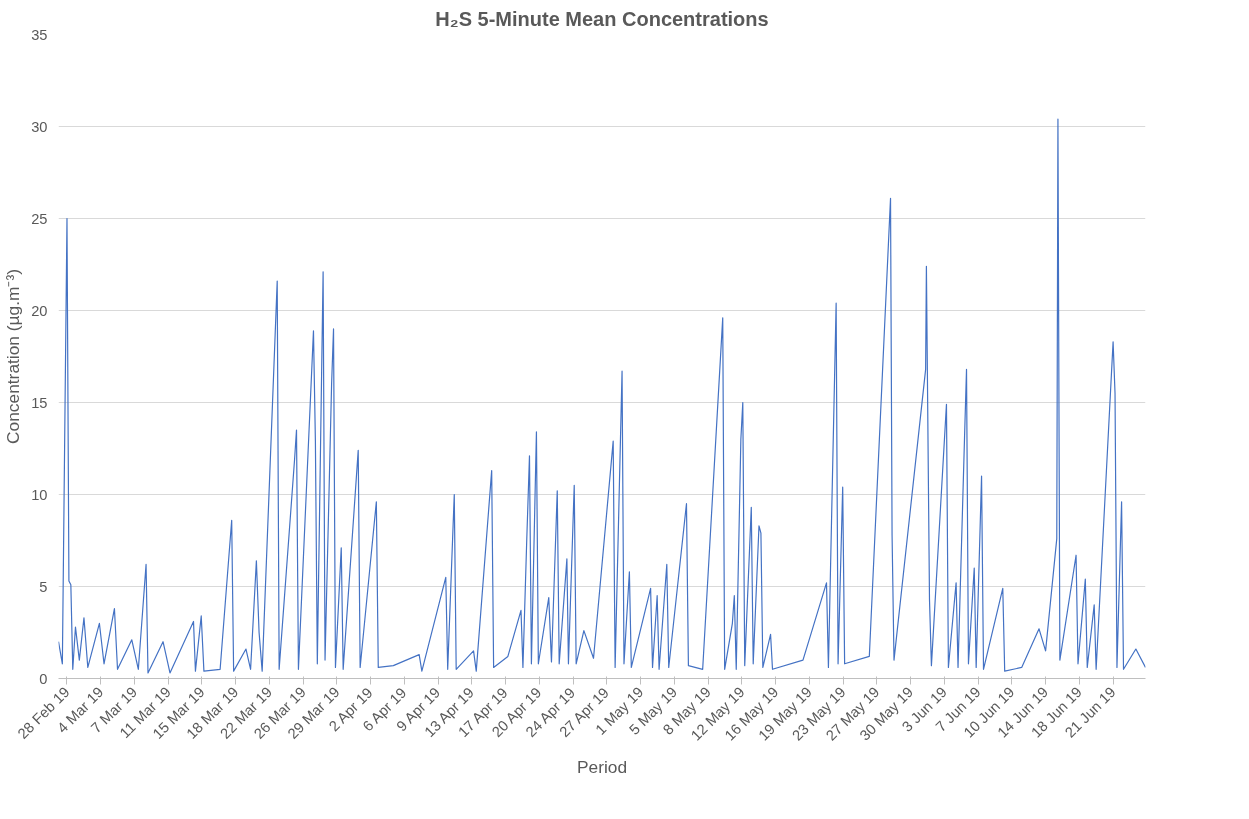  Describe the element at coordinates (39, 310) in the screenshot. I see `y-tick-label: 20` at that location.